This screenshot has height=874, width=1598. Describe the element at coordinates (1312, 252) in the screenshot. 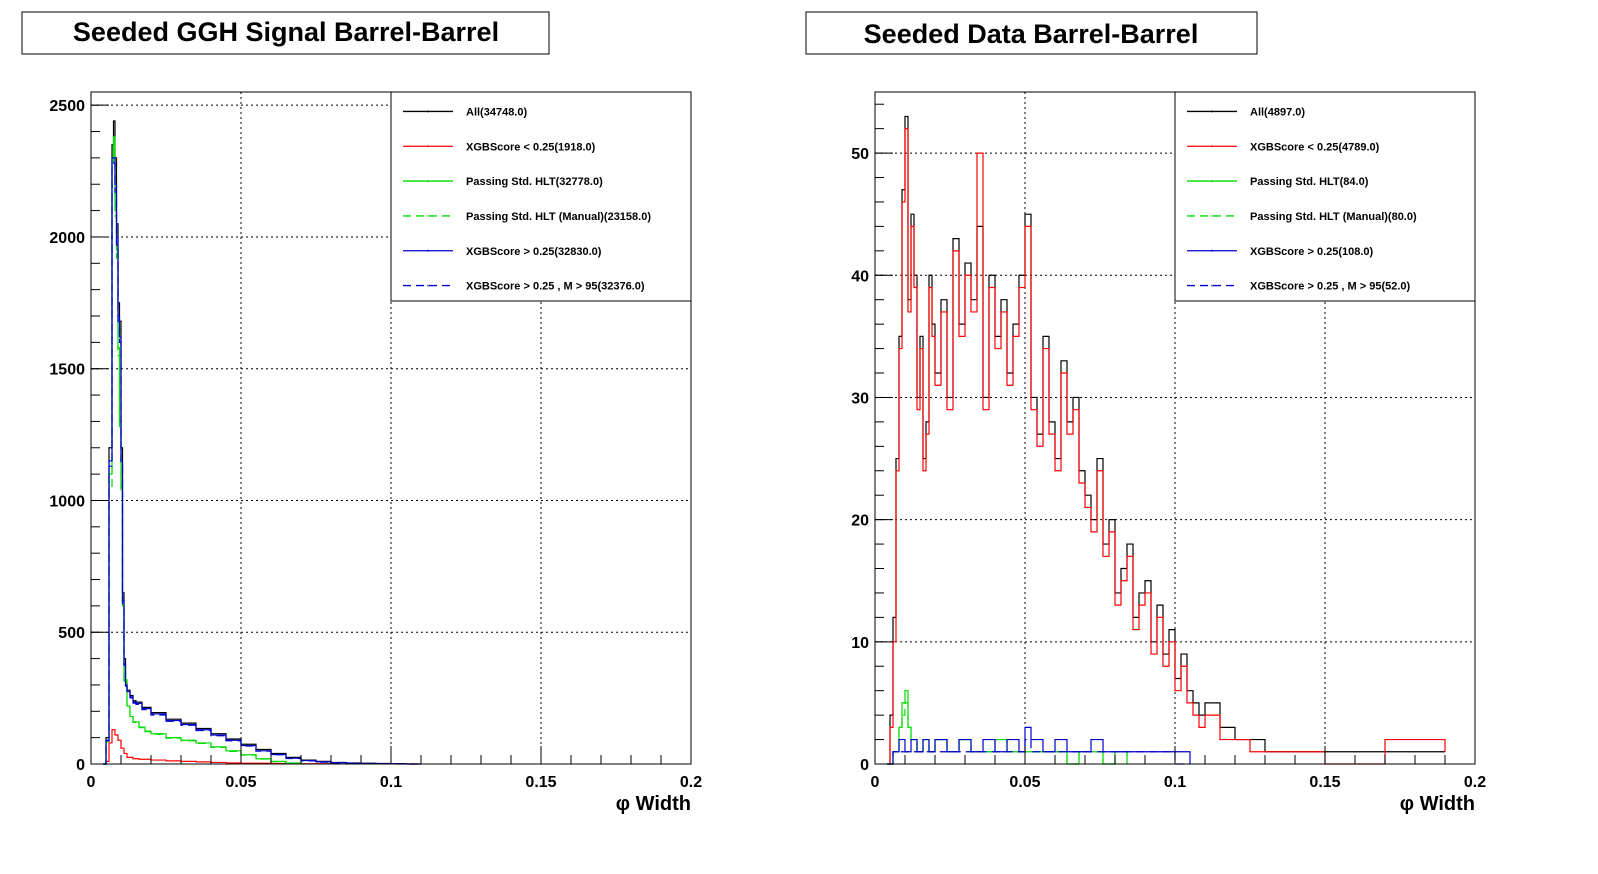

I see `legend-label-4: XGBScore > 0.25(108.0)` at that location.